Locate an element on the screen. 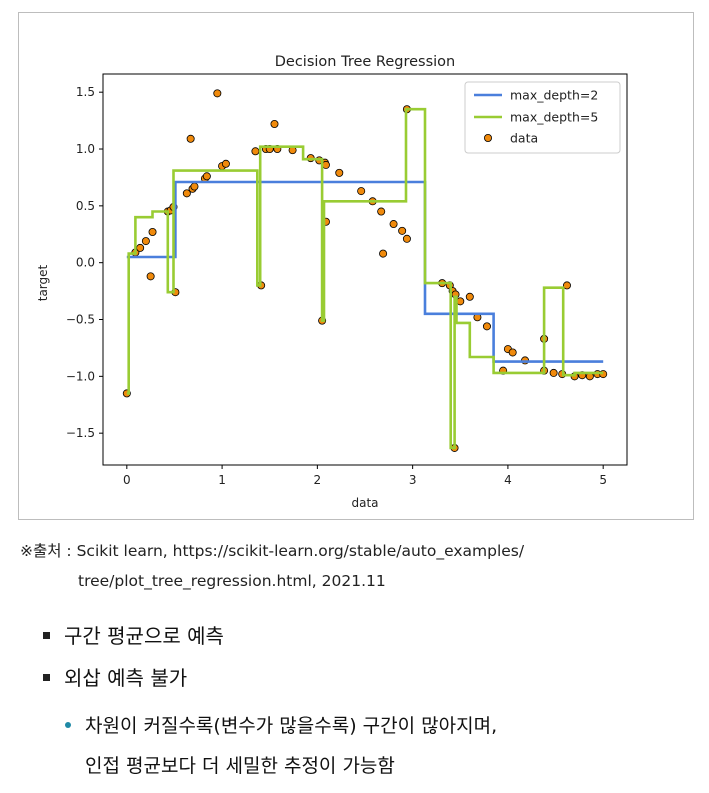  x-tick-label: 5 is located at coordinates (603, 480).